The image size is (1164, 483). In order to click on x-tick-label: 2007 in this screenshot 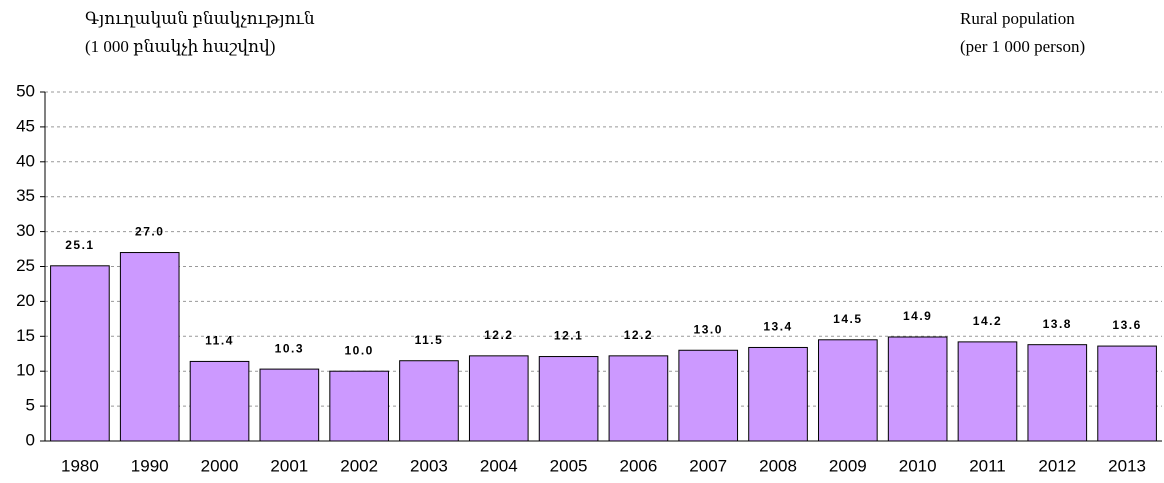, I will do `click(708, 465)`.